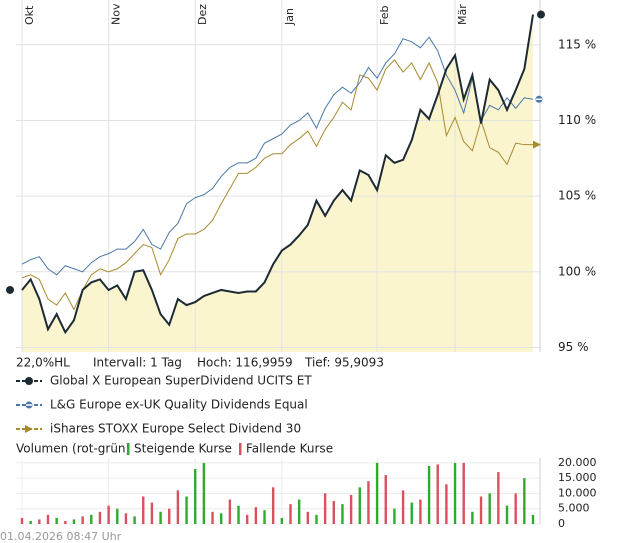 The width and height of the screenshot is (620, 543). I want to click on legend-label: Fallende Kurse, so click(289, 449).